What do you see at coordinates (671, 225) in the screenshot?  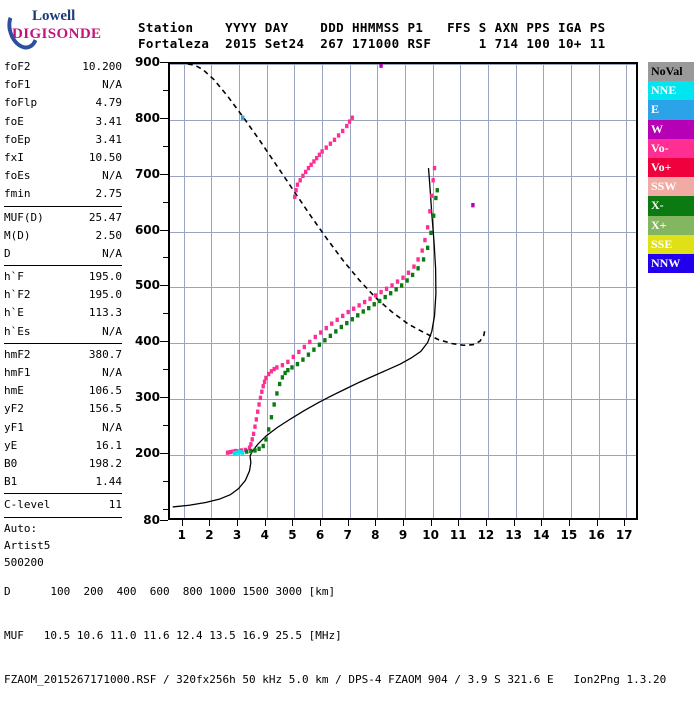 I see `legend-item-x-: X+` at bounding box center [671, 225].